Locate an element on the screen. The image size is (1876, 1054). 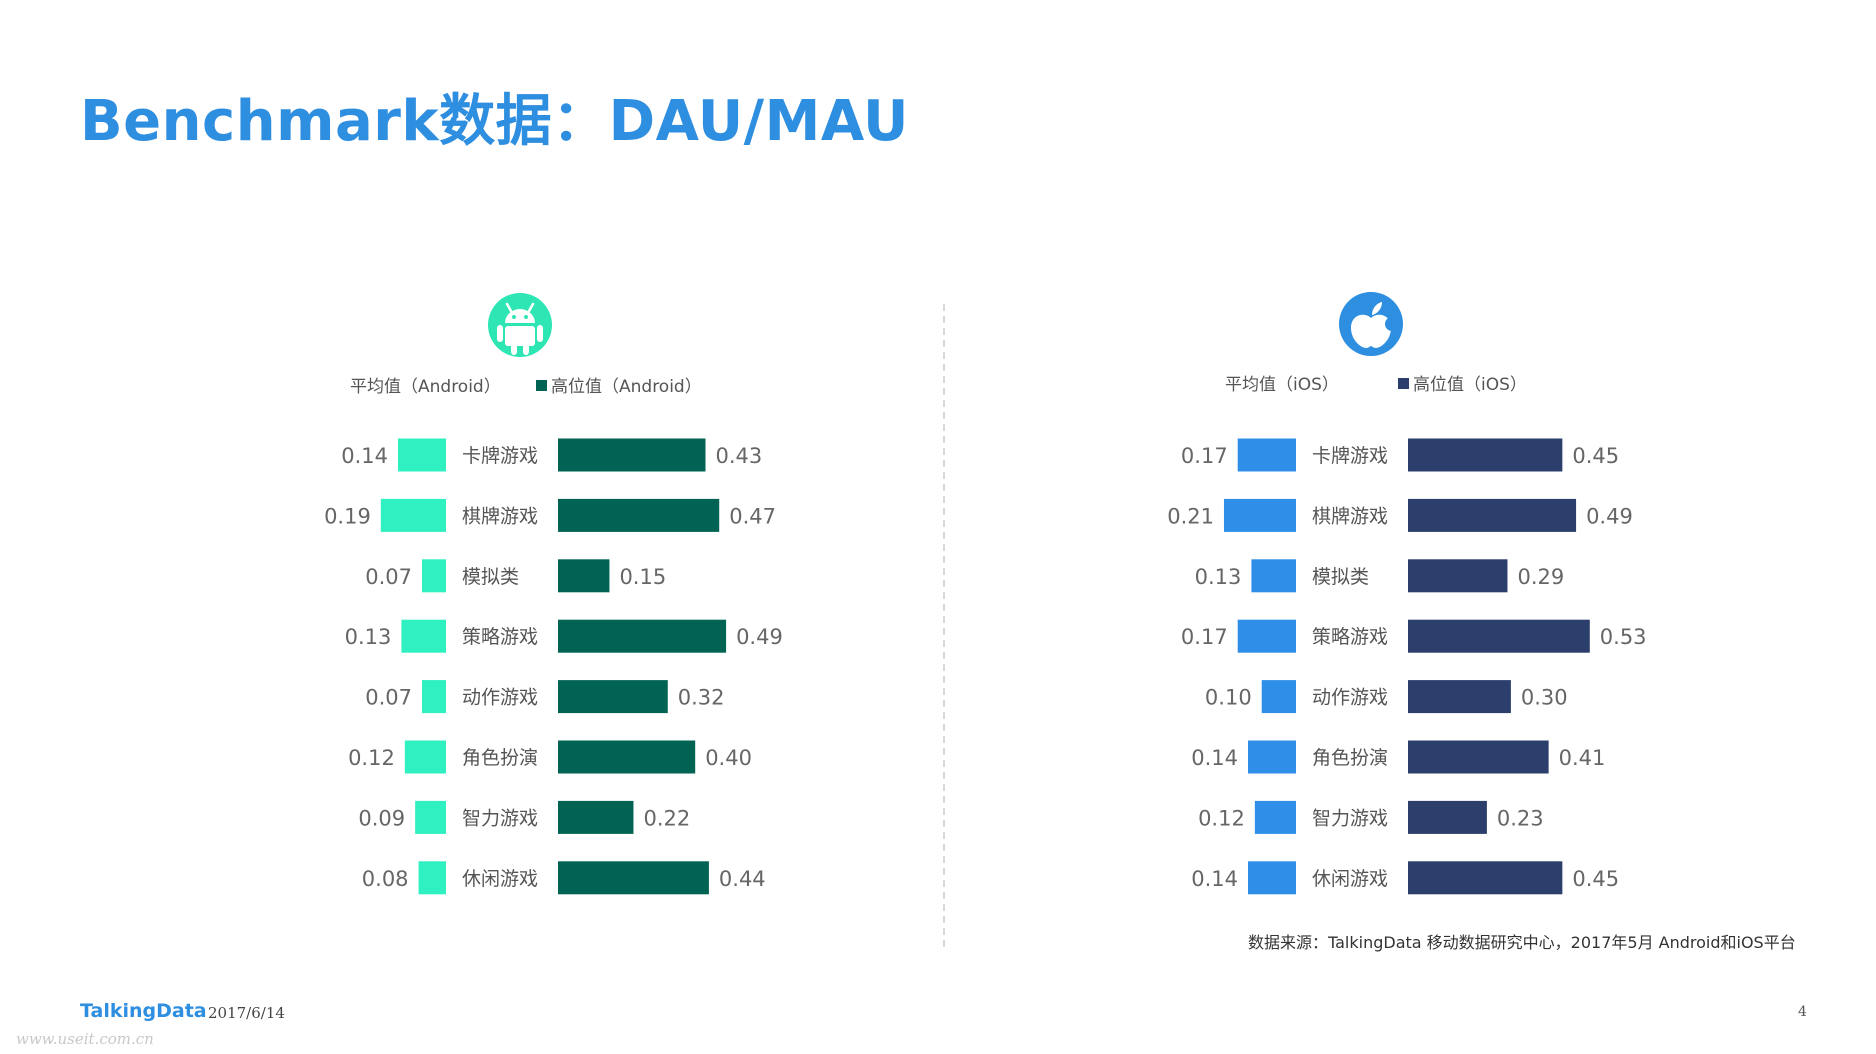
page-number: 4 is located at coordinates (1802, 1012).